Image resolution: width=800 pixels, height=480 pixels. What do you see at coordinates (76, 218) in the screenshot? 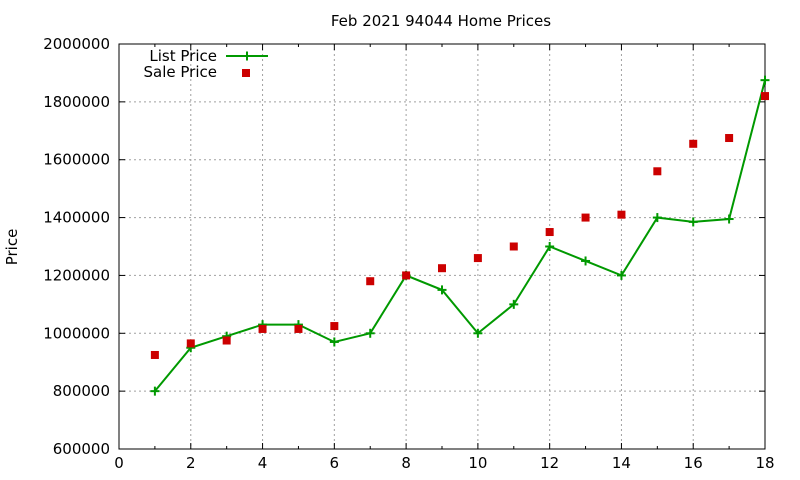
I see `y-tick-label: 1400000` at bounding box center [76, 218].